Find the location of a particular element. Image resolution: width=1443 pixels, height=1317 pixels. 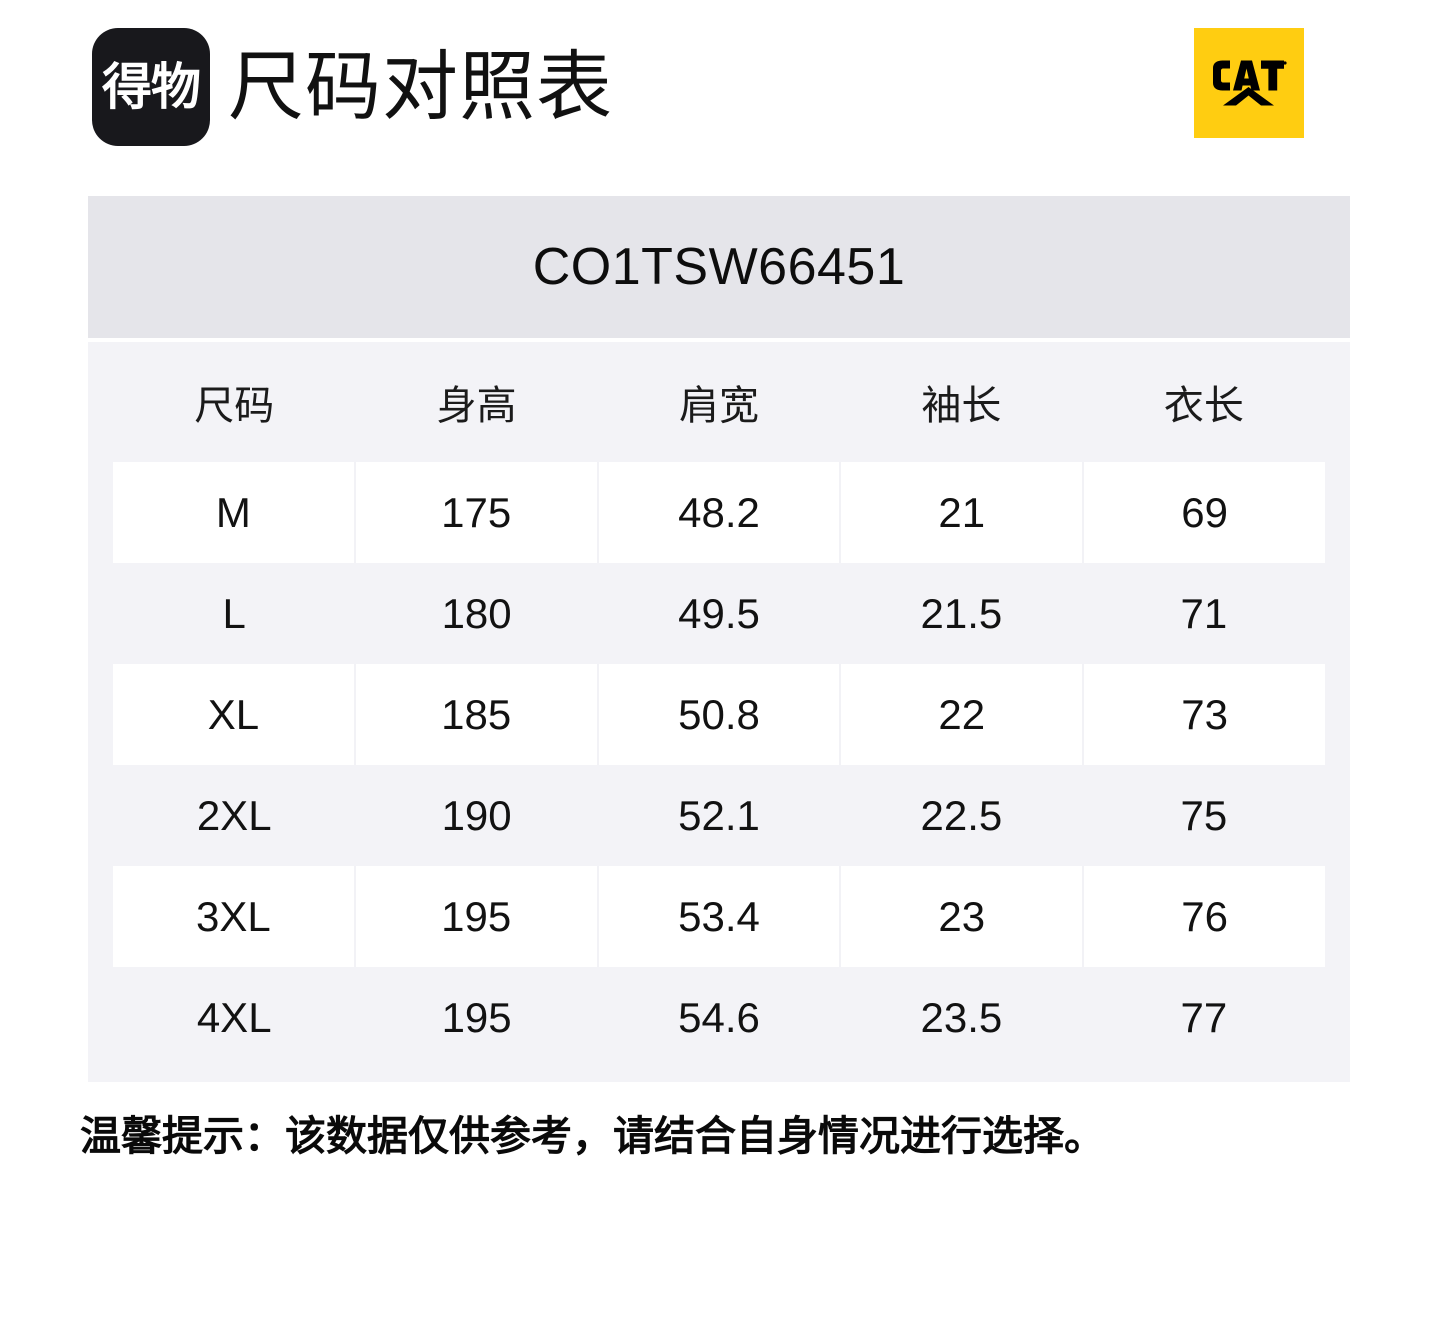

cat-wordmark is located at coordinates (1249, 83).